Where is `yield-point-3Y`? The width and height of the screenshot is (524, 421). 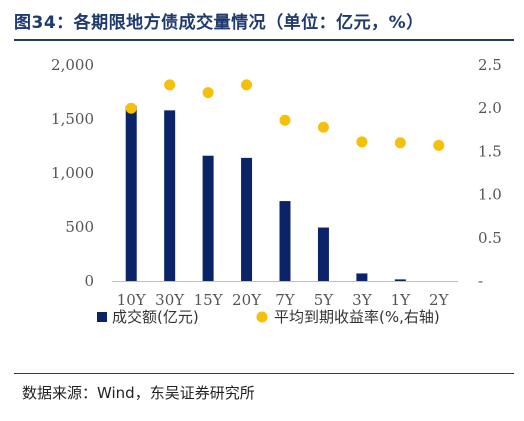 yield-point-3Y is located at coordinates (362, 142).